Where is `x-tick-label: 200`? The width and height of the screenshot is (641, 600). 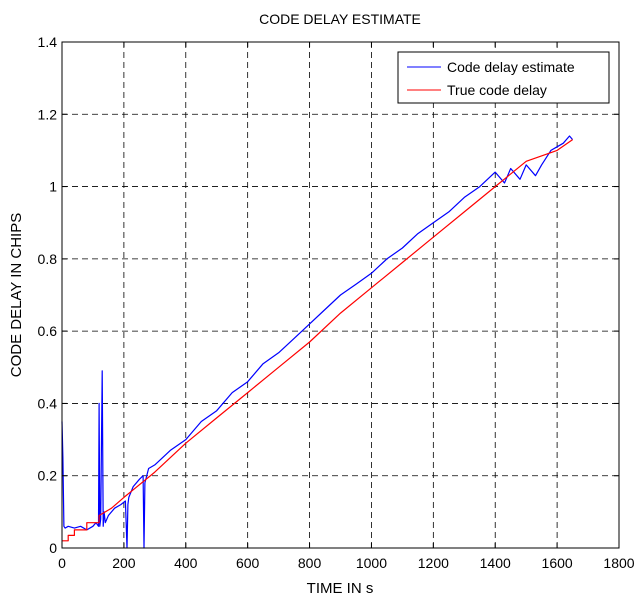 x-tick-label: 200 is located at coordinates (124, 563).